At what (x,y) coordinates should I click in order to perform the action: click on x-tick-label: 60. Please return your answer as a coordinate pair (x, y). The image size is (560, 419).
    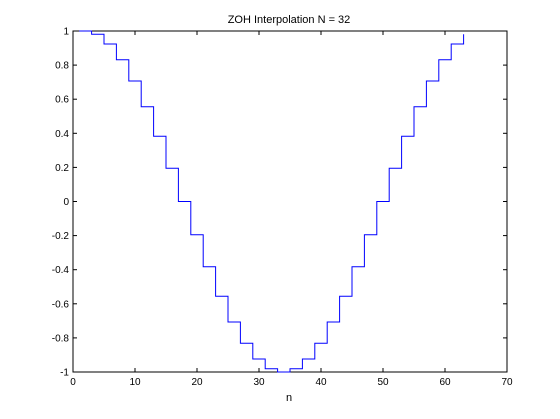
    Looking at the image, I should click on (445, 382).